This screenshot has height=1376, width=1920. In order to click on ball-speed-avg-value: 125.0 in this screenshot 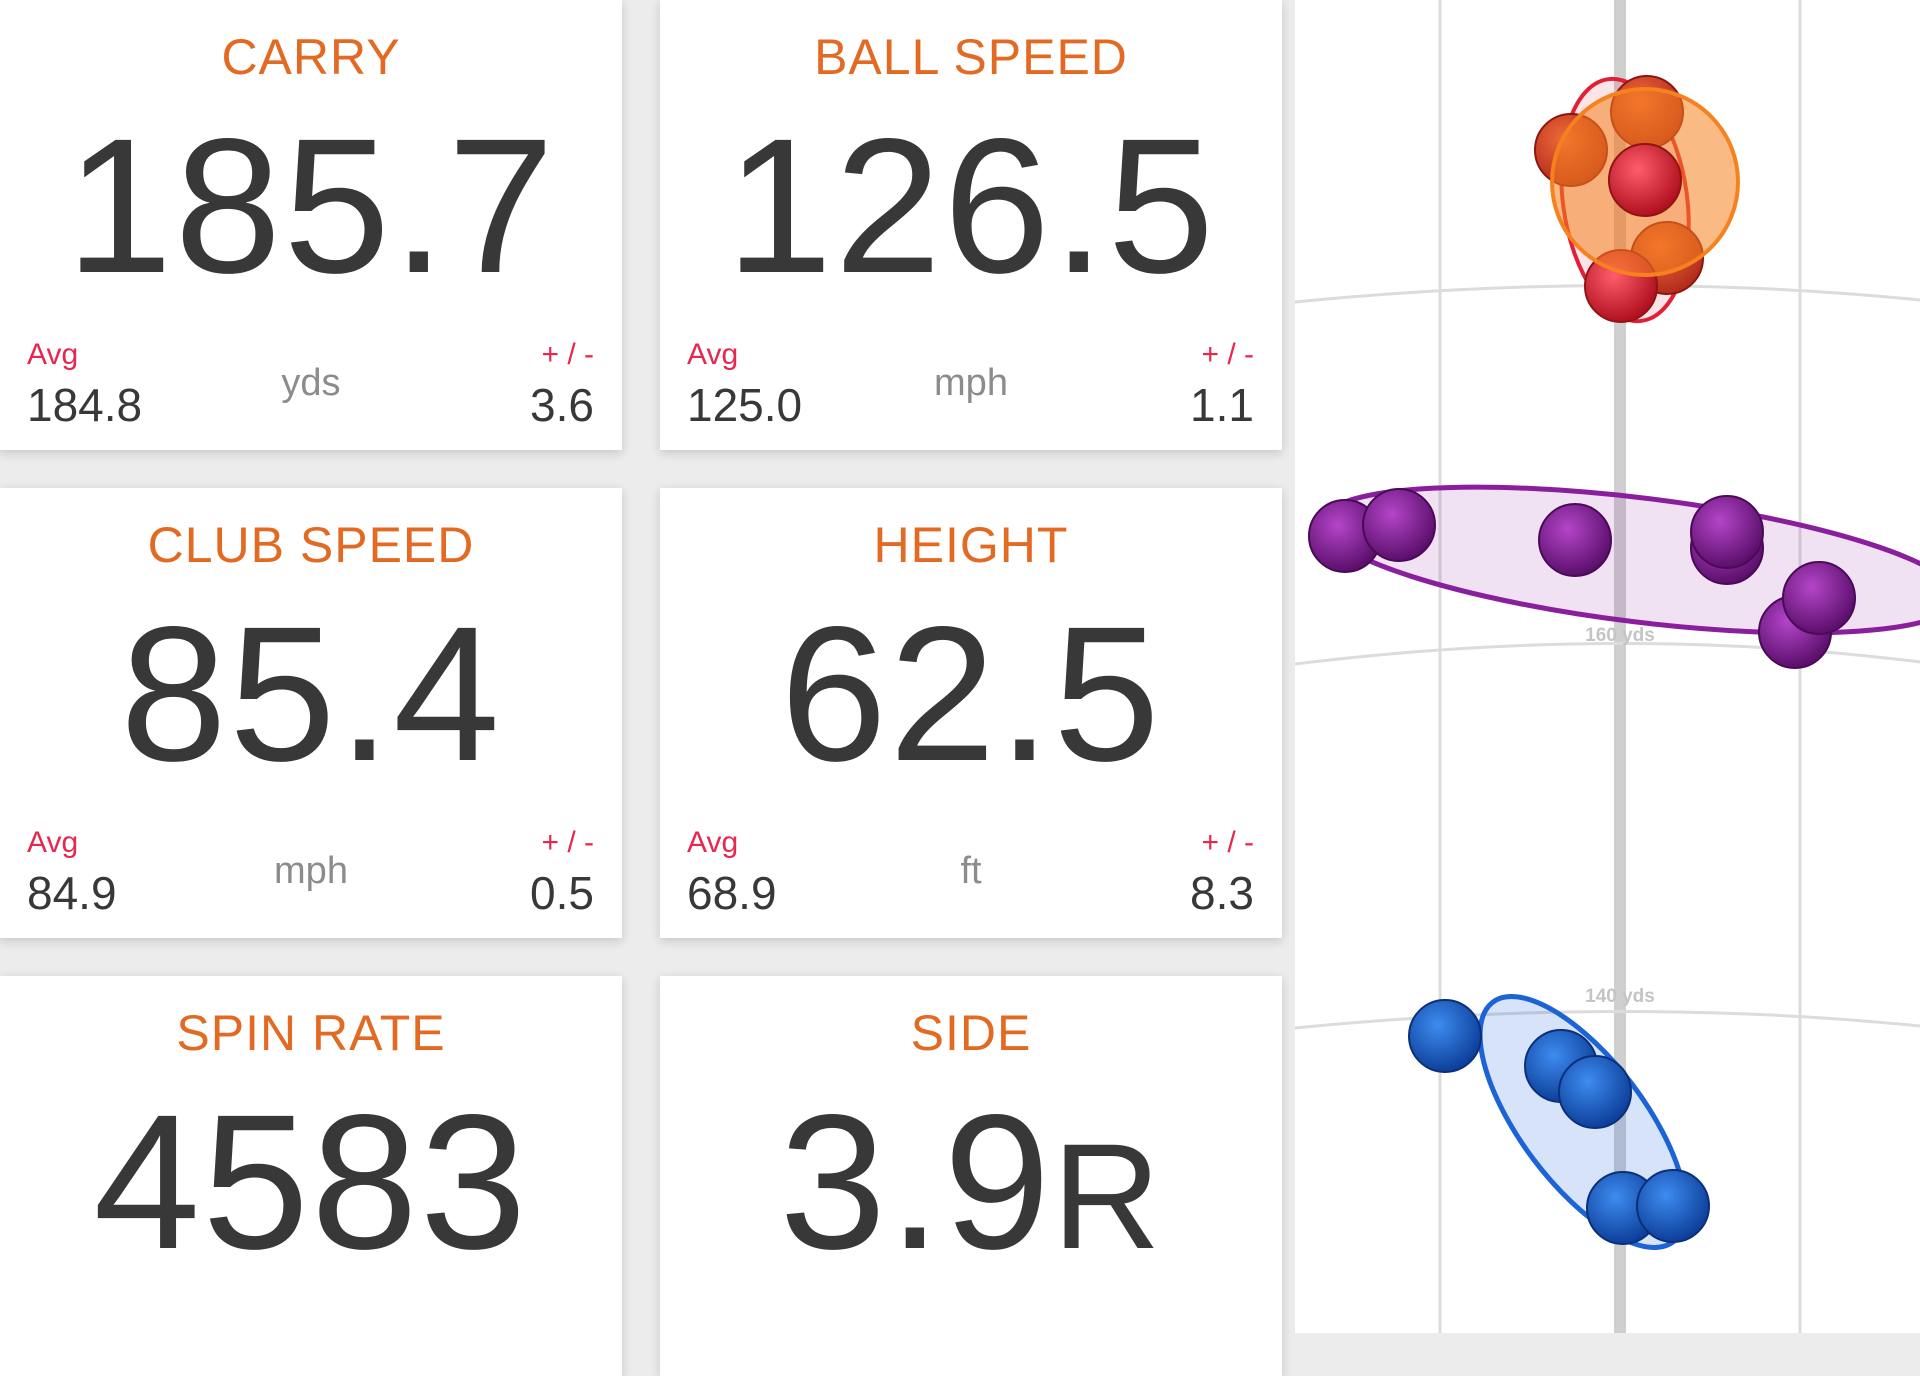, I will do `click(745, 405)`.